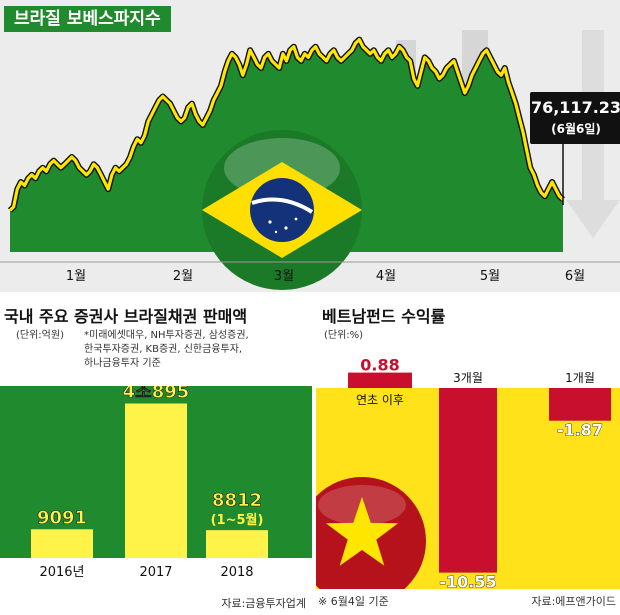 The width and height of the screenshot is (620, 615). Describe the element at coordinates (236, 572) in the screenshot. I see `category-label: 2018` at that location.